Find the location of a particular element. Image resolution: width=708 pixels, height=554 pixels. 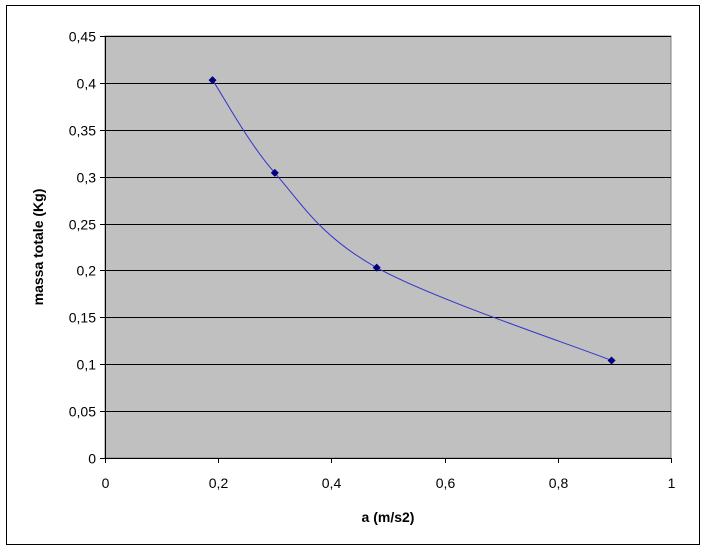

y-tick-label: 0,1 is located at coordinates (87, 365).